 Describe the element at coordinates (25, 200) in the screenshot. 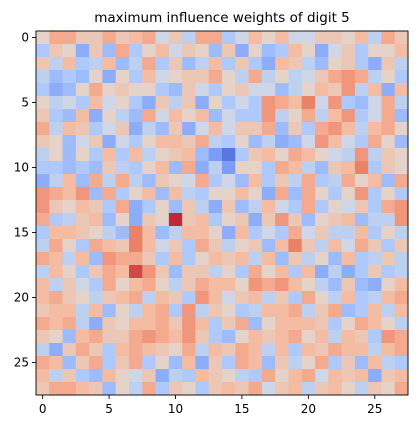

I see `y-axis-ticks: 0 5 10 15 20 25` at that location.